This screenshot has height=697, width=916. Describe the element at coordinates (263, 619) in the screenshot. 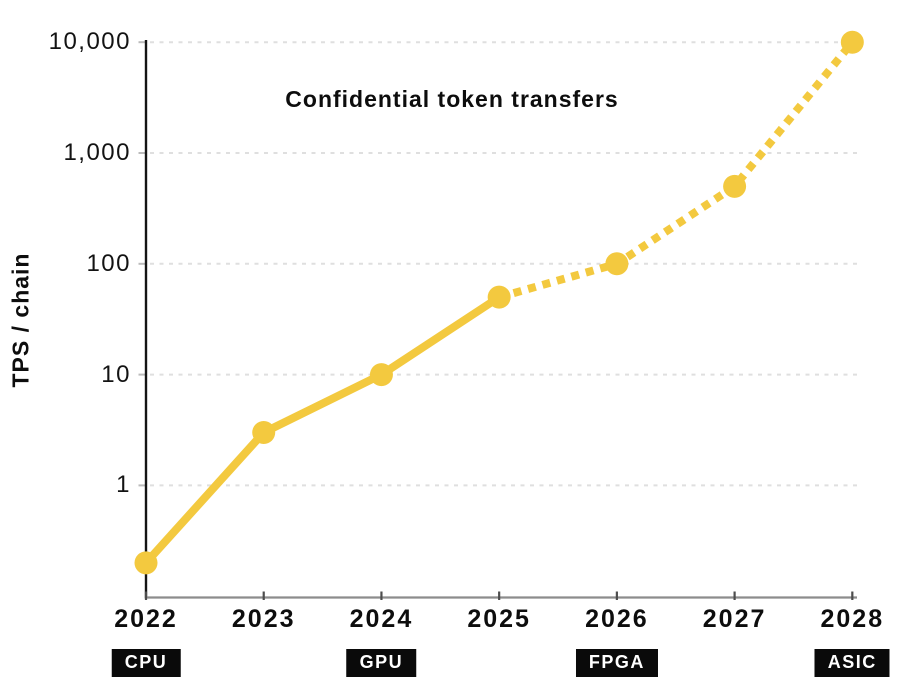

I see `x-axis-tick-label: 2023` at that location.